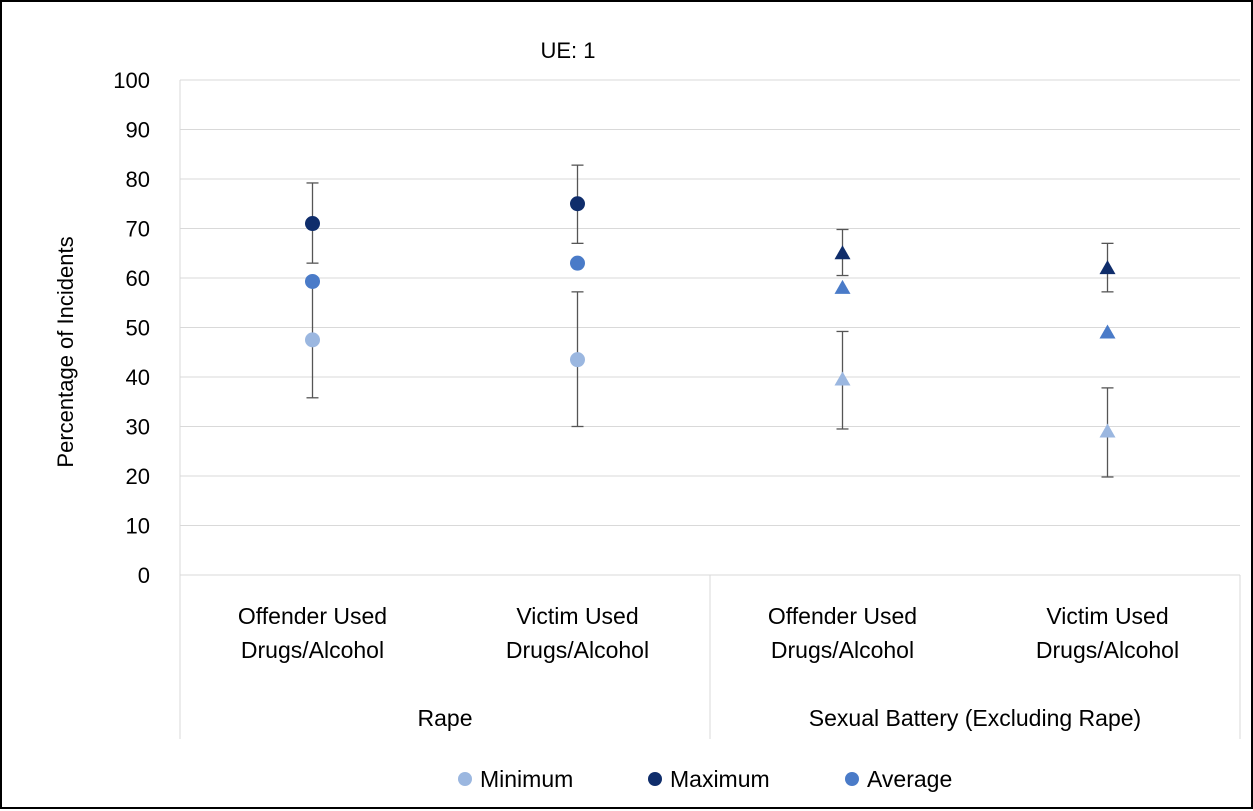  Describe the element at coordinates (720, 779) in the screenshot. I see `legend-label: Maximum` at that location.